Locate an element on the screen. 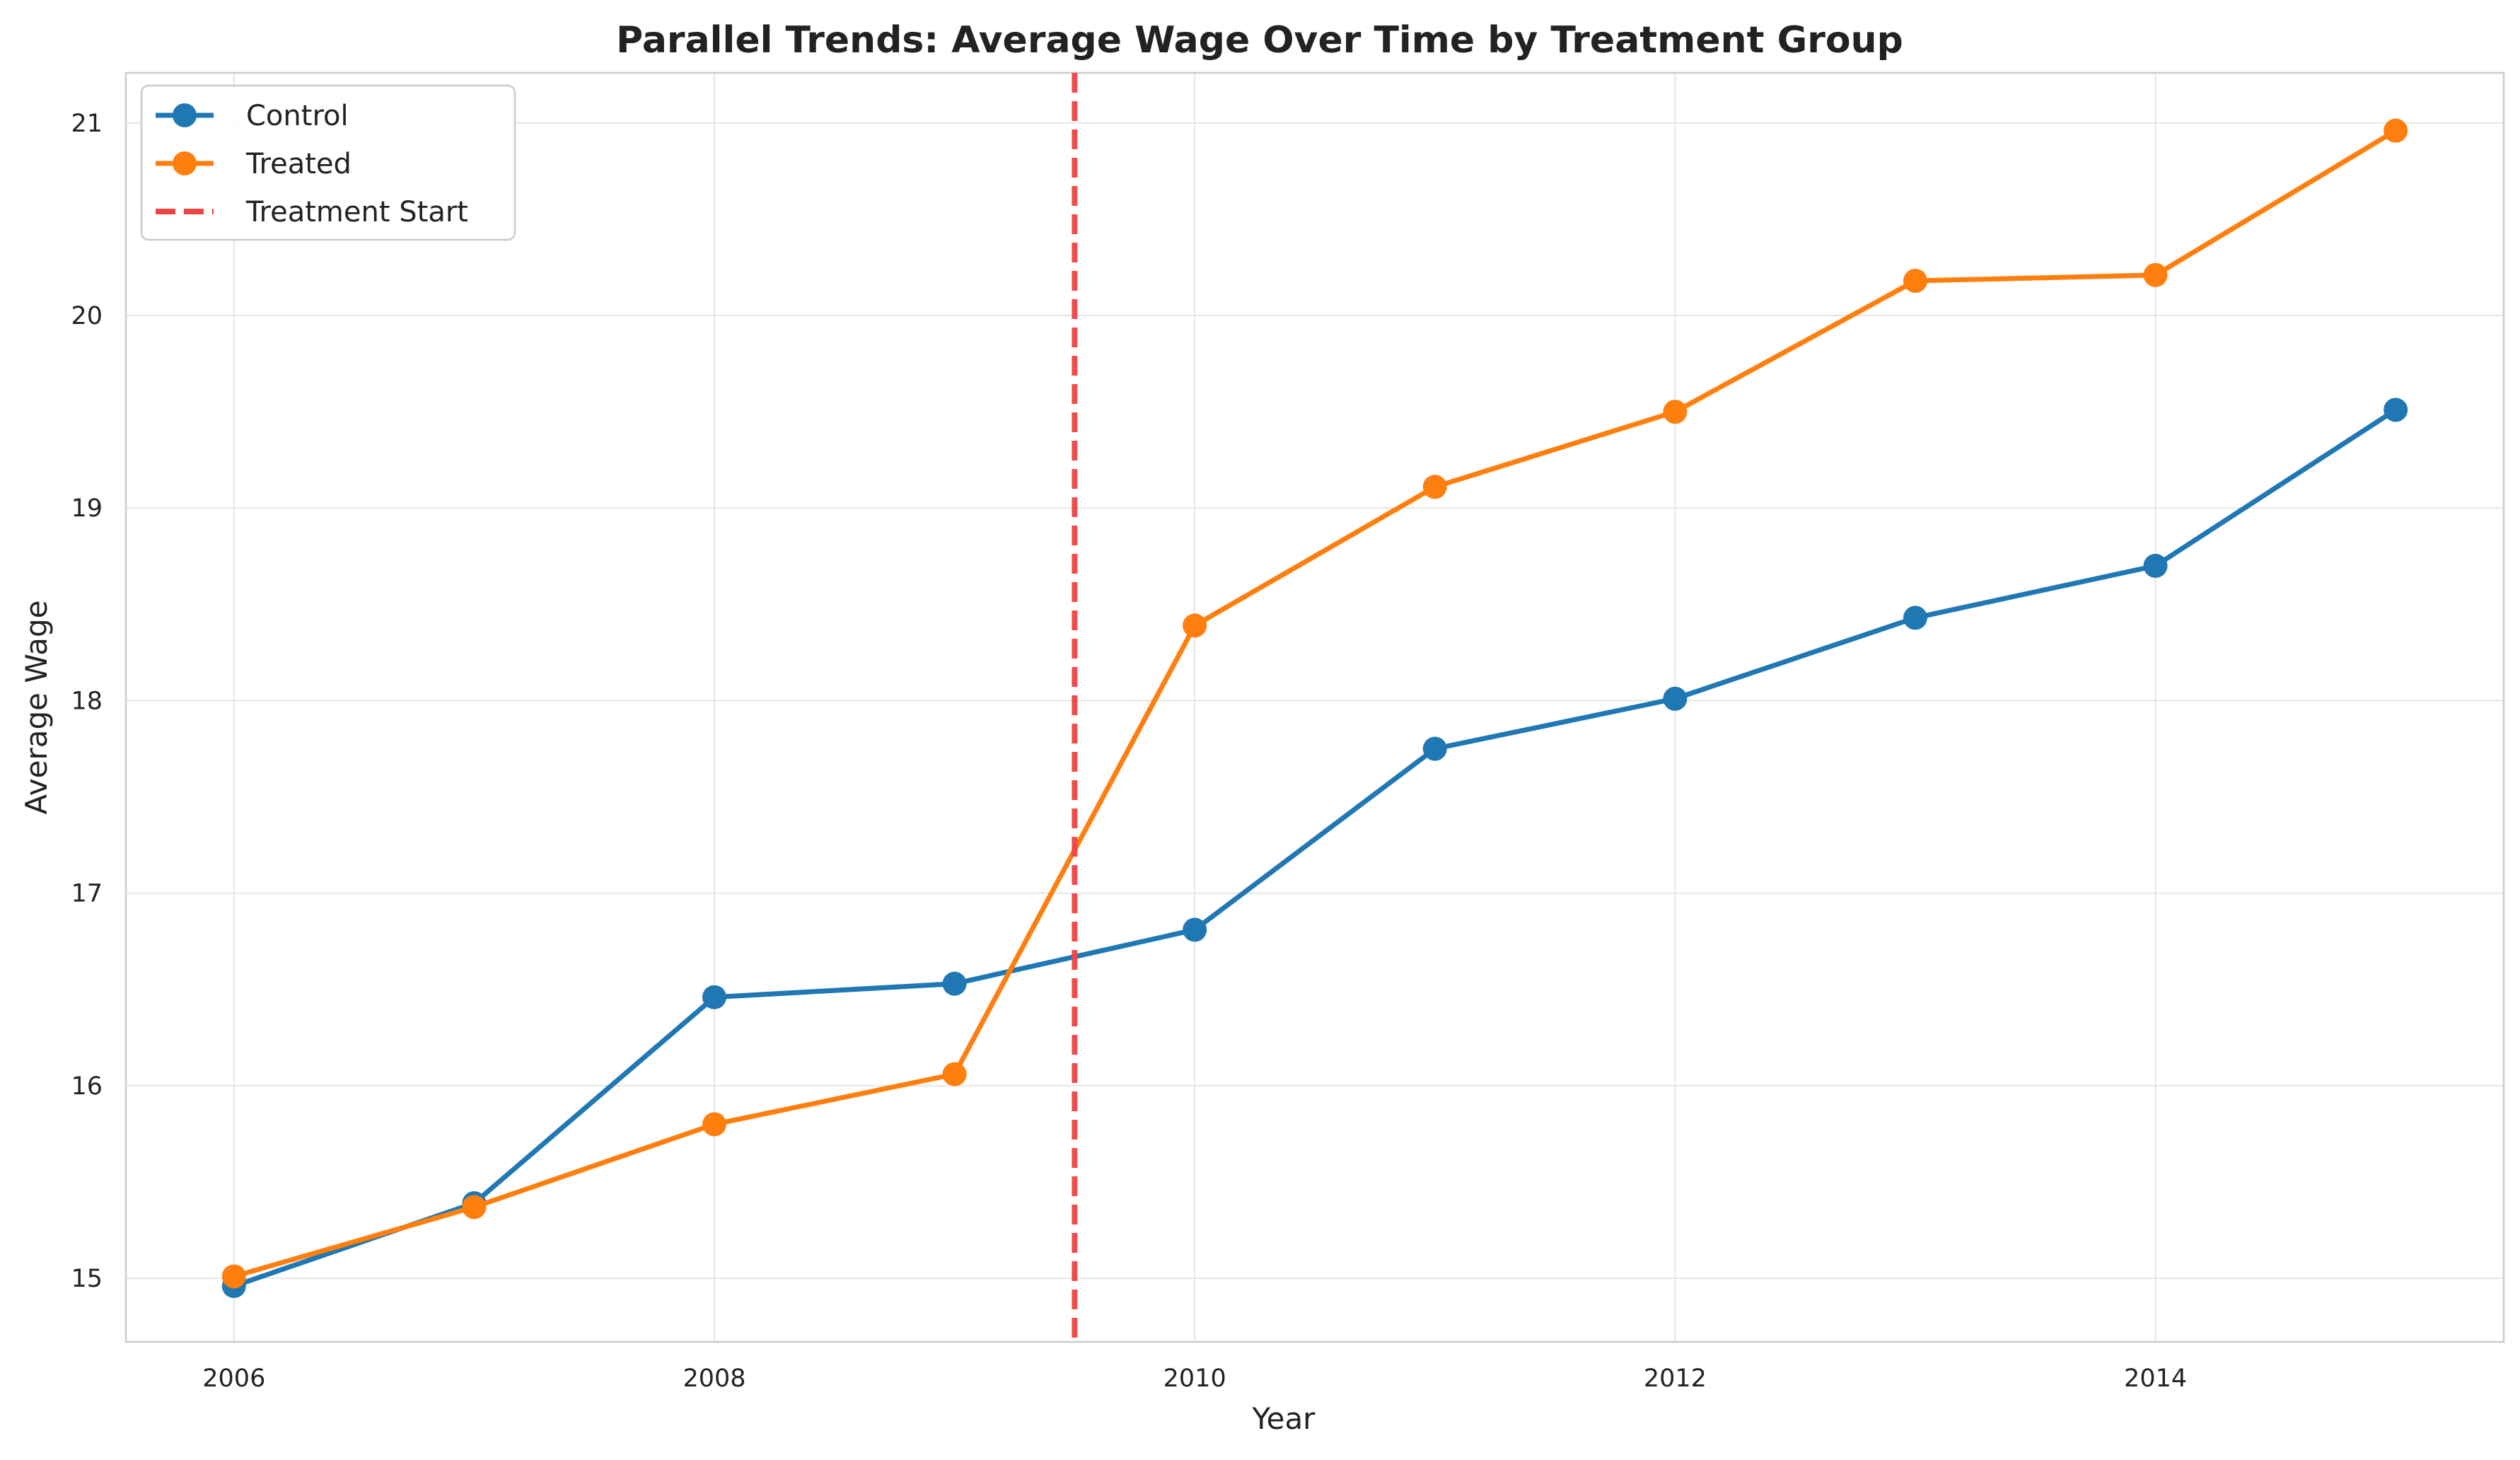 The image size is (2520, 1460). y-tick-label: 21 is located at coordinates (87, 124).